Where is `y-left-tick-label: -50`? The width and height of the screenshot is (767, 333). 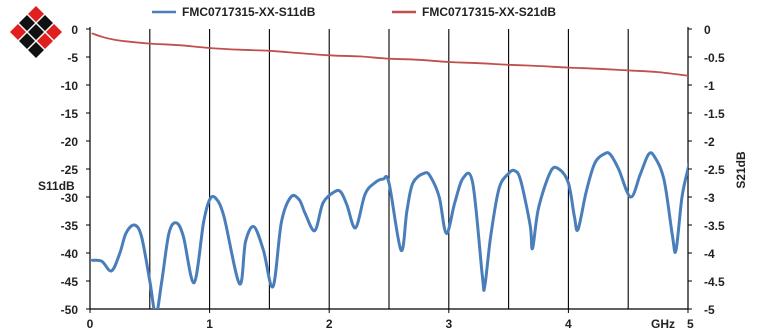
y-left-tick-label: -50 is located at coordinates (70, 310).